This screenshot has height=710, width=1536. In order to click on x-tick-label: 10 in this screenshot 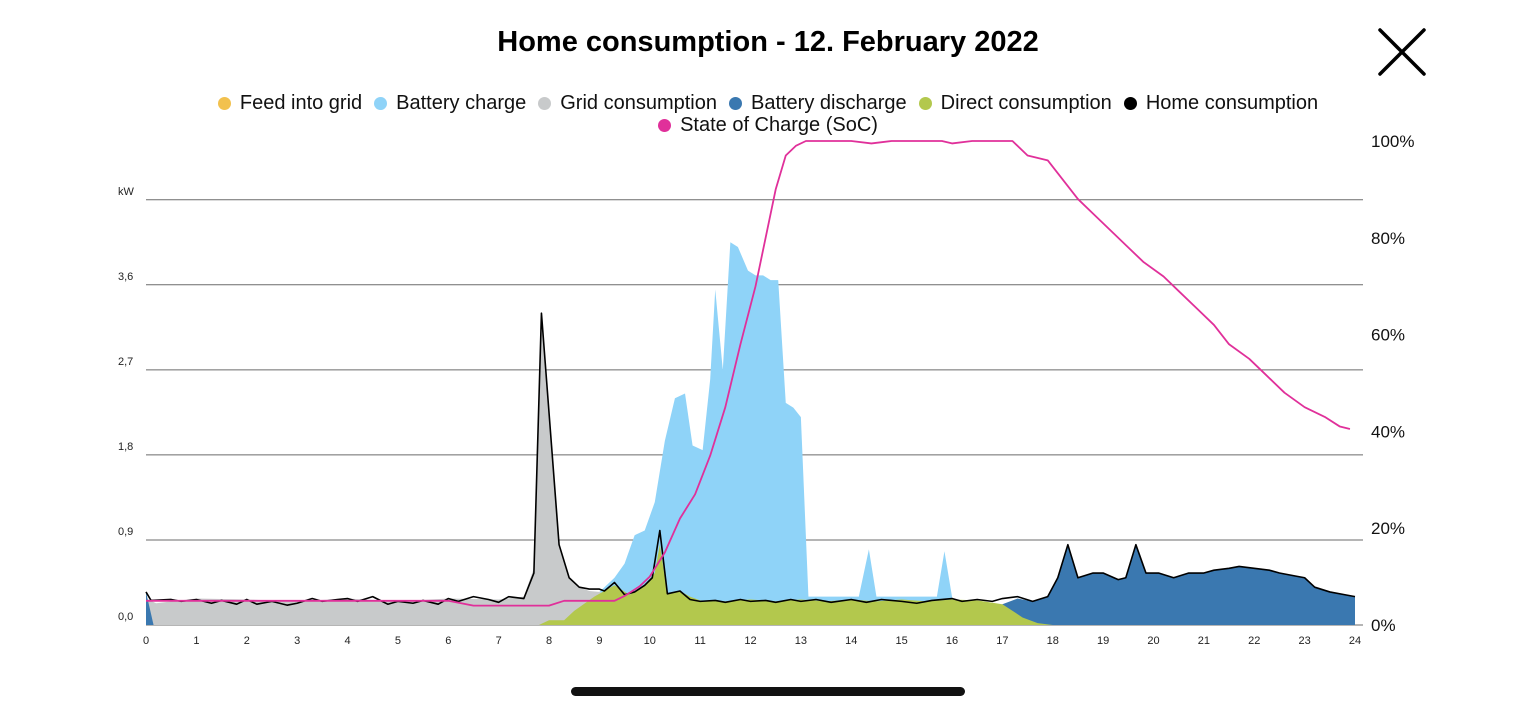, I will do `click(650, 641)`.